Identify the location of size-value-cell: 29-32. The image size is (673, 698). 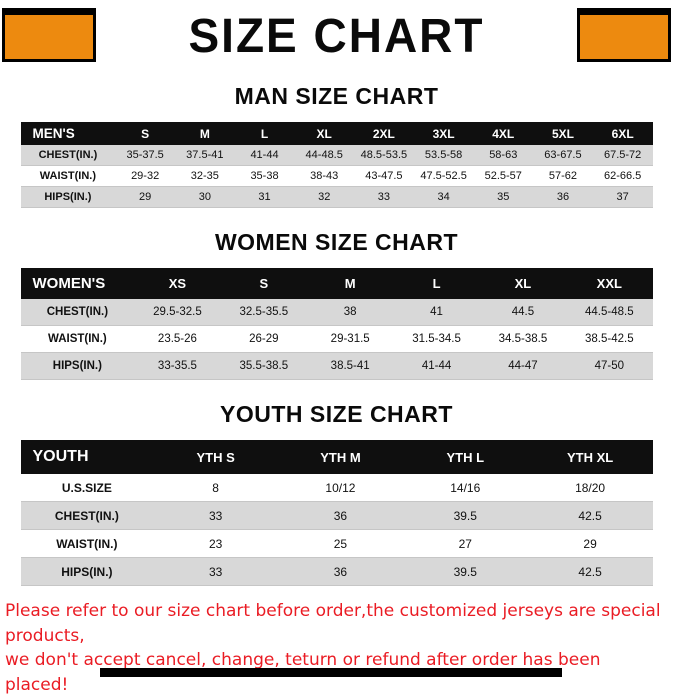
(145, 176).